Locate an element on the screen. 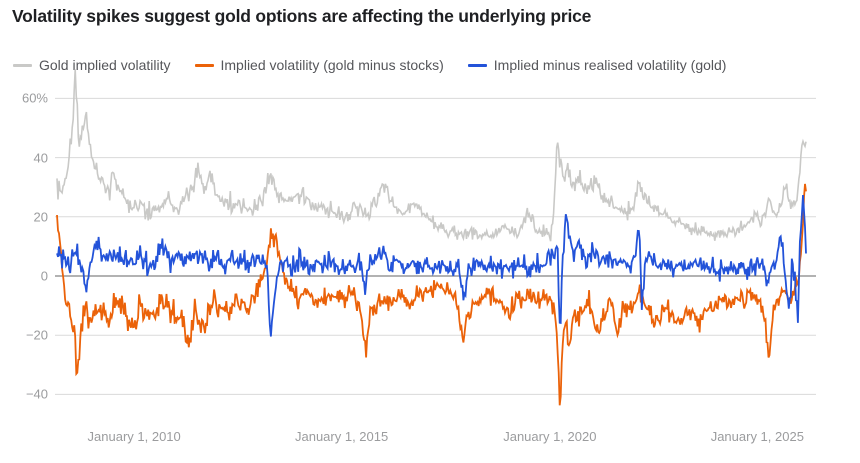  y-axis-tick-label: 60% is located at coordinates (34, 98).